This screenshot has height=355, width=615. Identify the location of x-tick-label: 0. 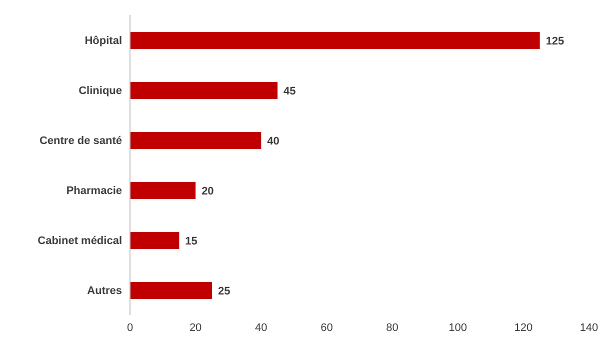
(130, 328).